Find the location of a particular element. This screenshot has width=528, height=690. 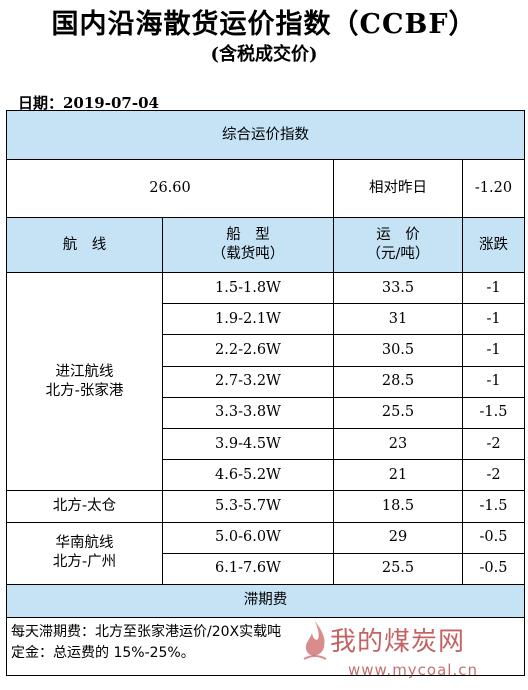

demurrage-line2: 定金：总运费的 15%-25%。 is located at coordinates (103, 652).